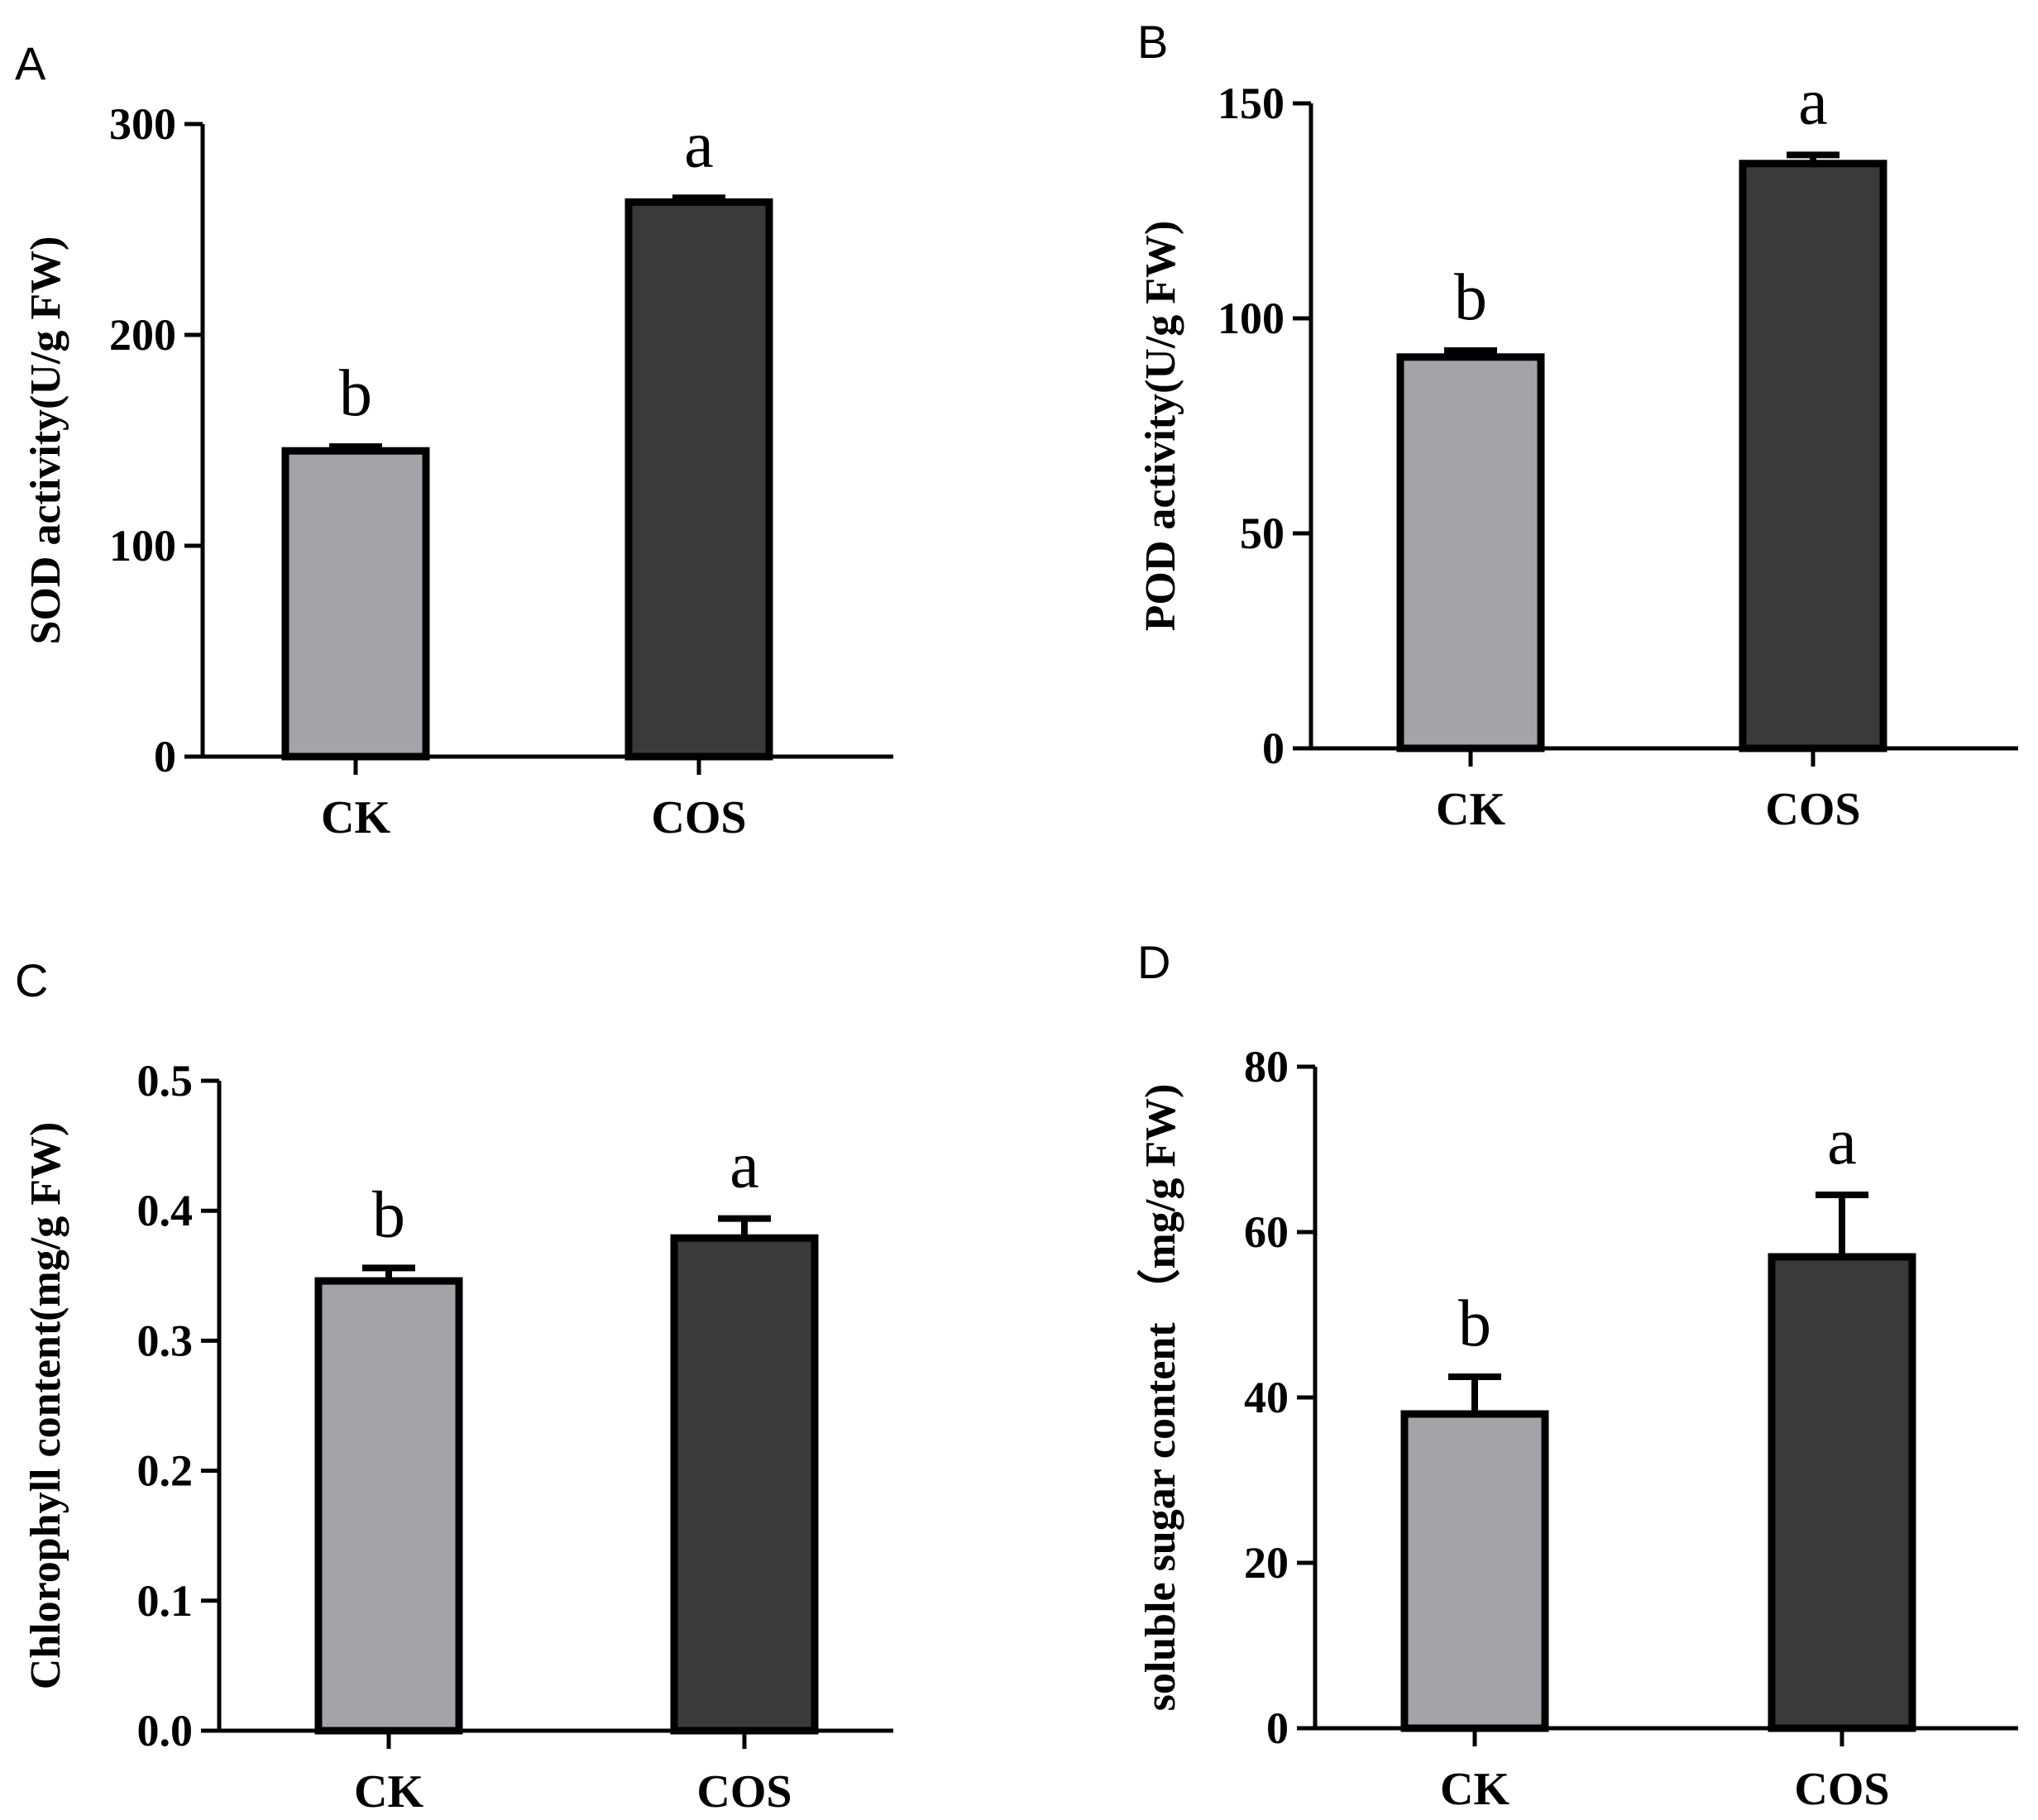 Image resolution: width=2038 pixels, height=1820 pixels. What do you see at coordinates (165, 1340) in the screenshot?
I see `y-tick-label: 0.3` at bounding box center [165, 1340].